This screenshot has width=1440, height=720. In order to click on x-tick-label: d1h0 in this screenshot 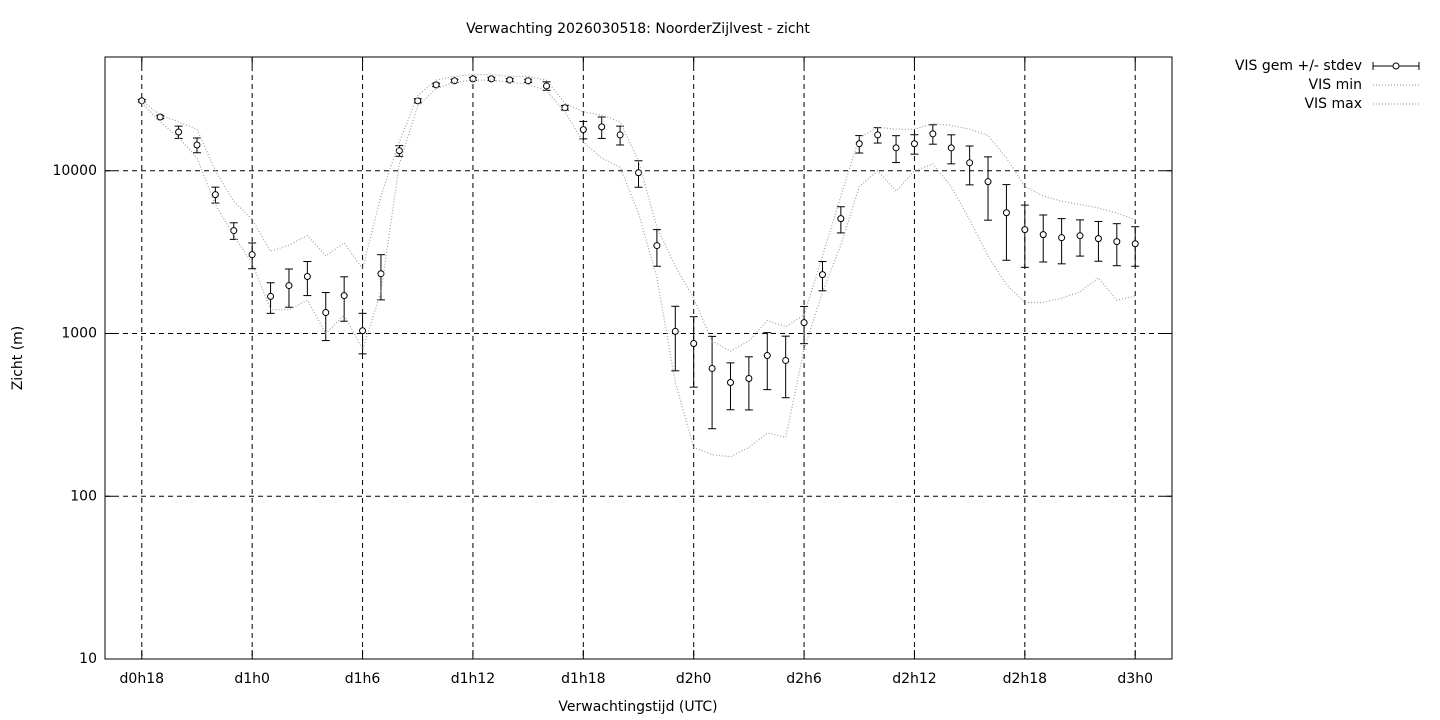, I will do `click(252, 679)`.